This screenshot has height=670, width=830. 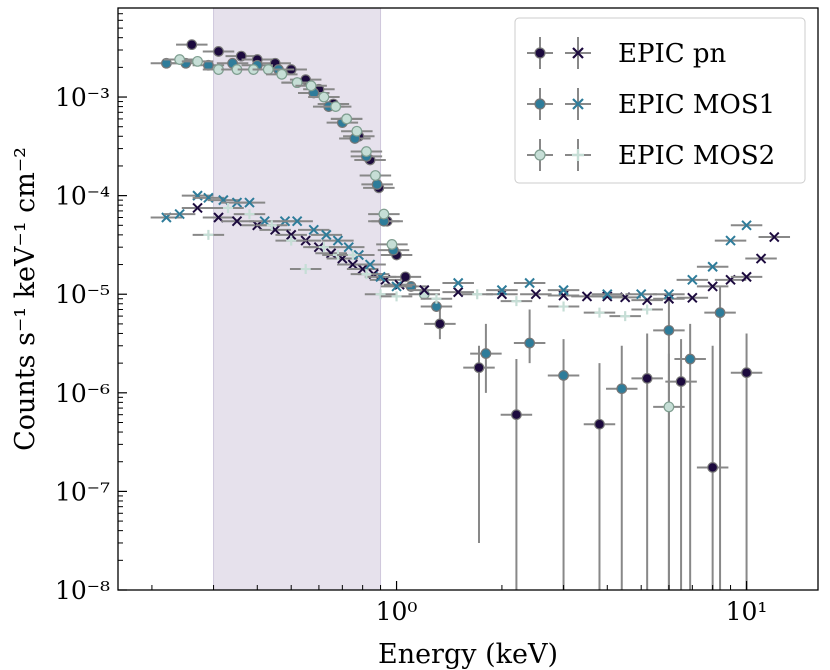 I want to click on y-tick-label: 10⁻⁸, so click(x=82, y=590).